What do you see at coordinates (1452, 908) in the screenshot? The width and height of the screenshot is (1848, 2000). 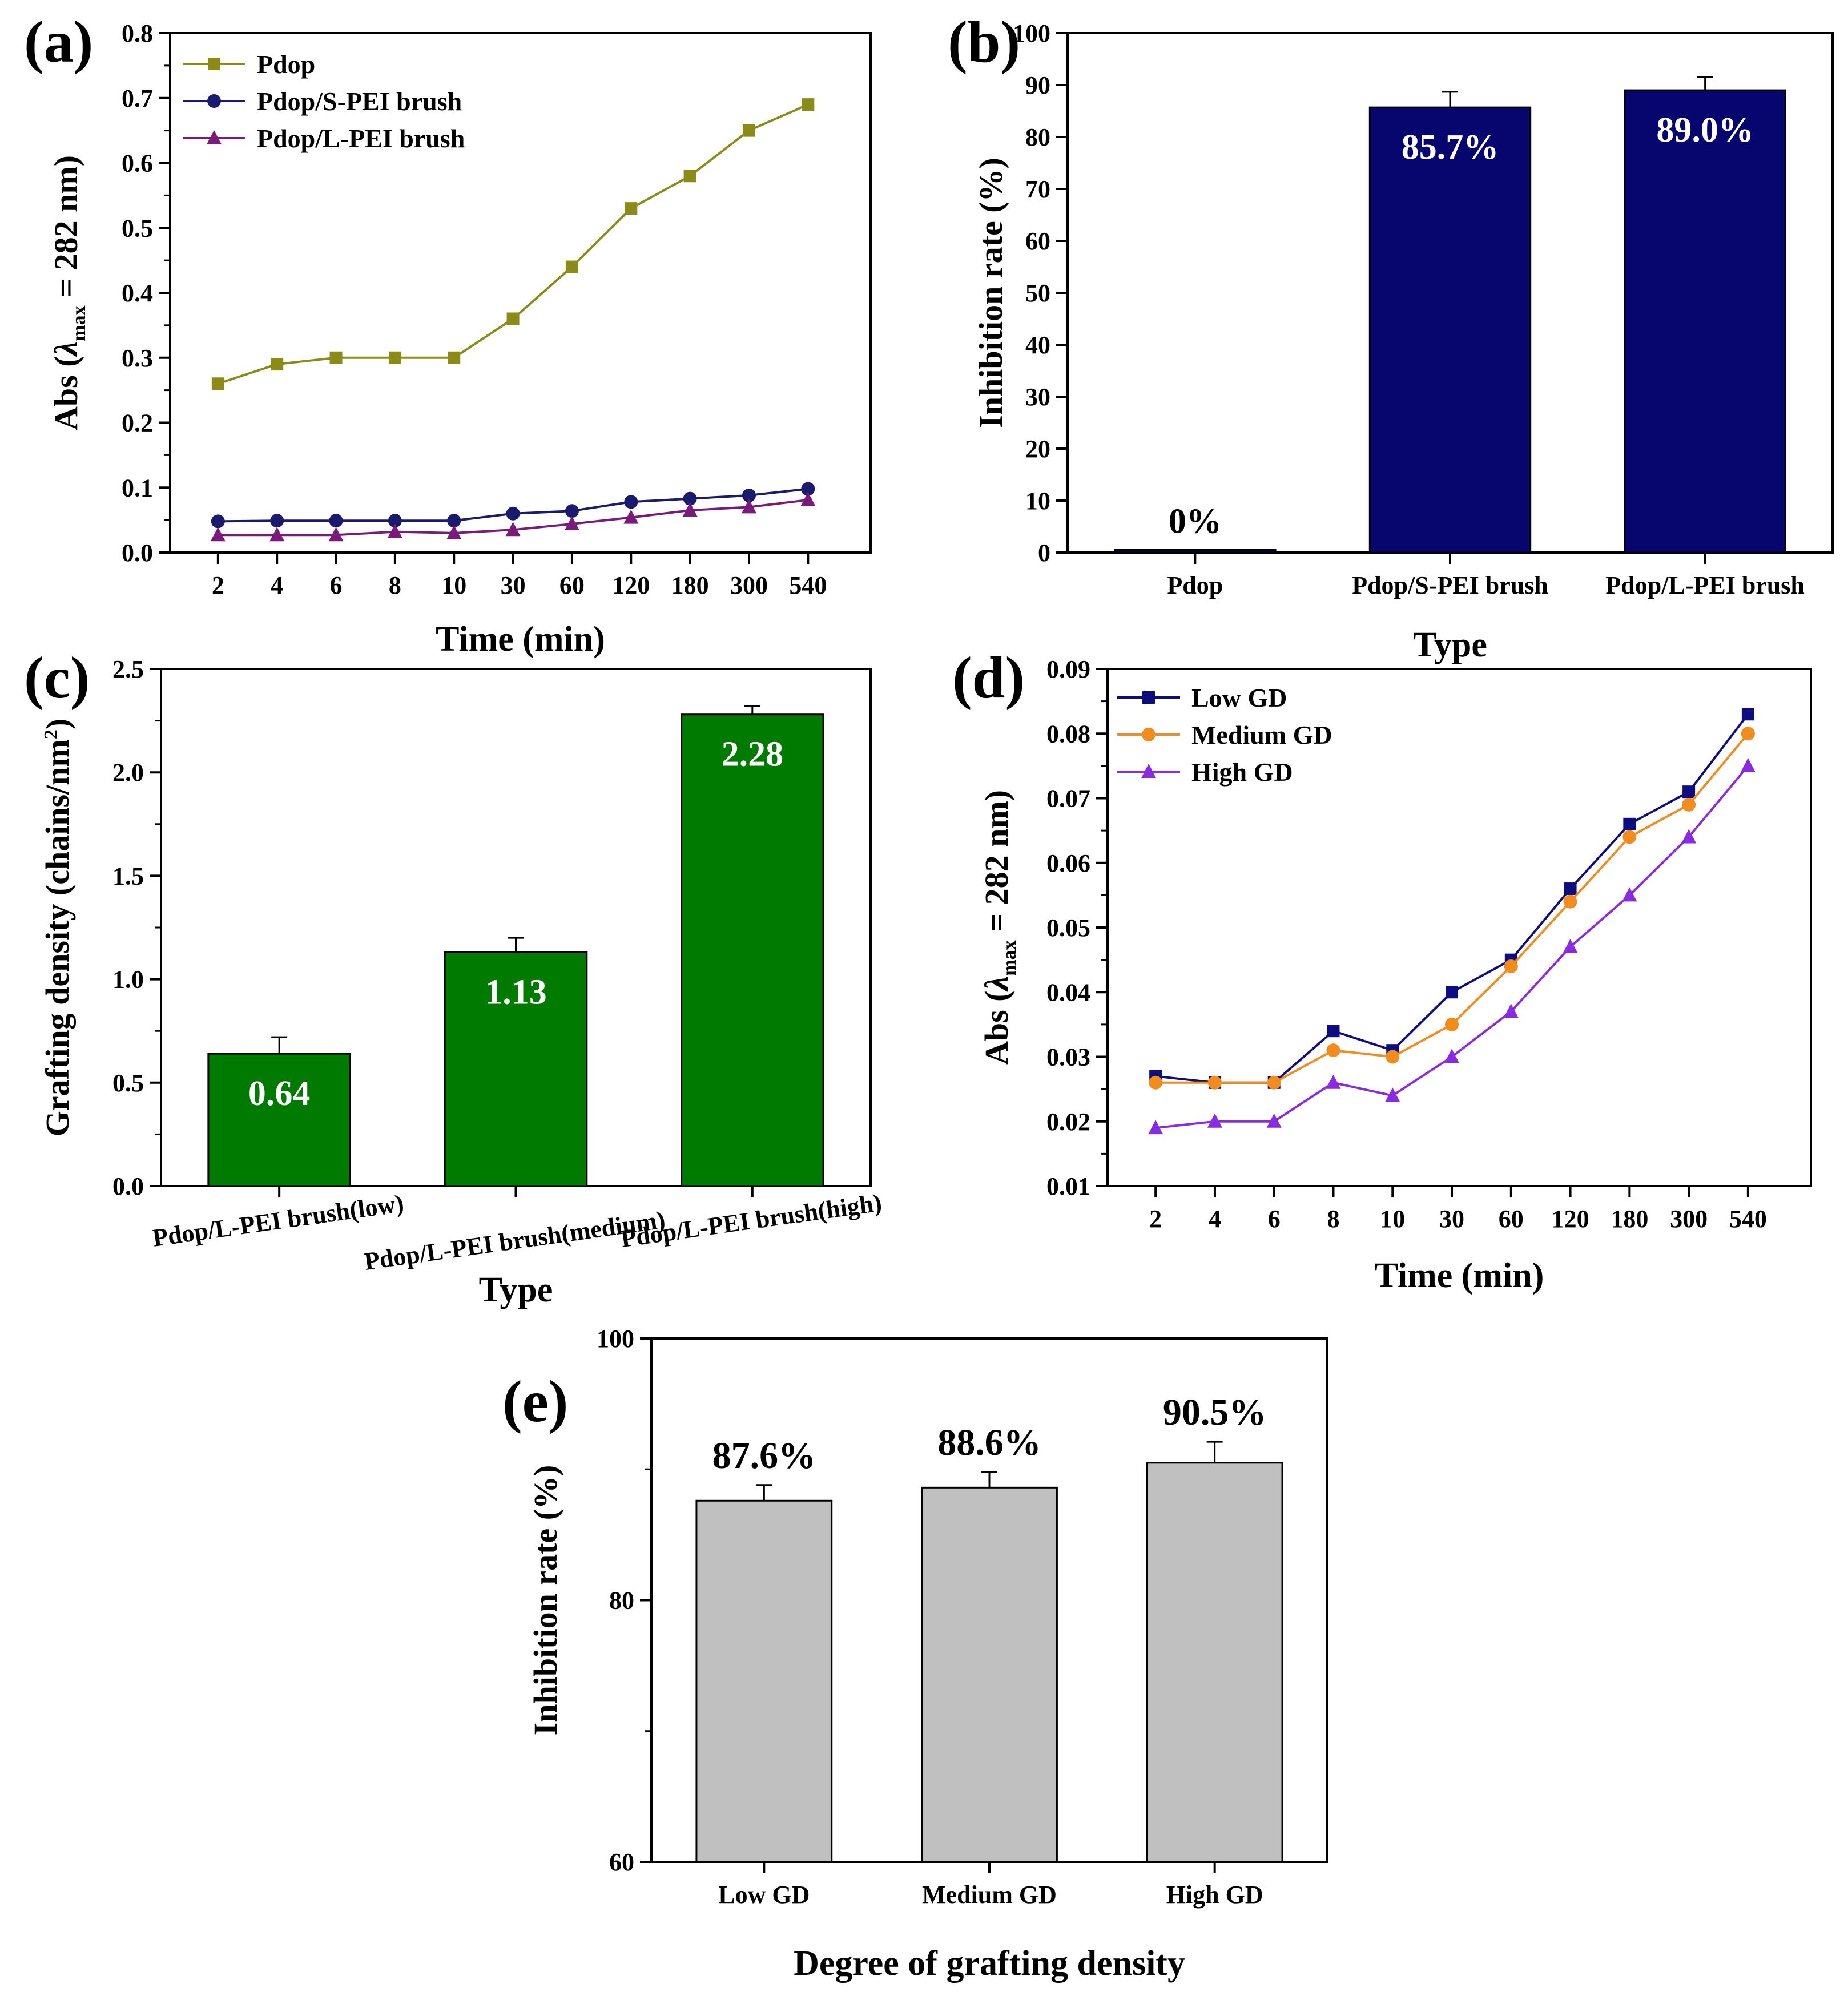 I see `series-medium-gd` at bounding box center [1452, 908].